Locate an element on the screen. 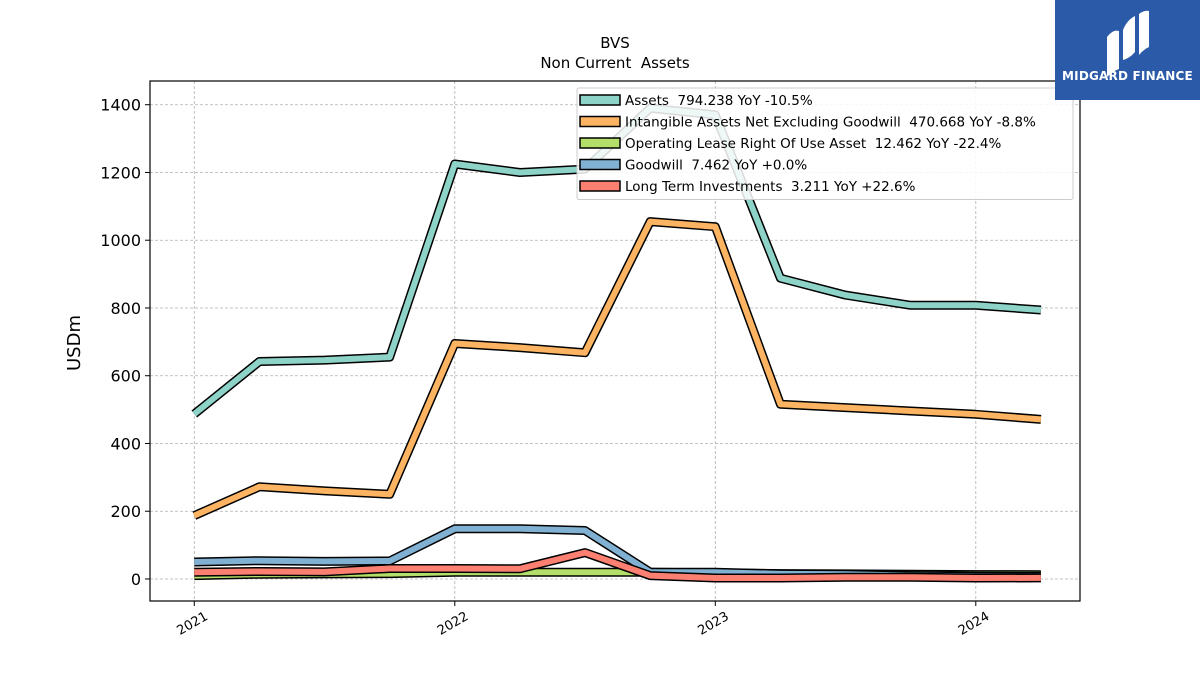  y-tick-label: 1000 is located at coordinates (120, 240).